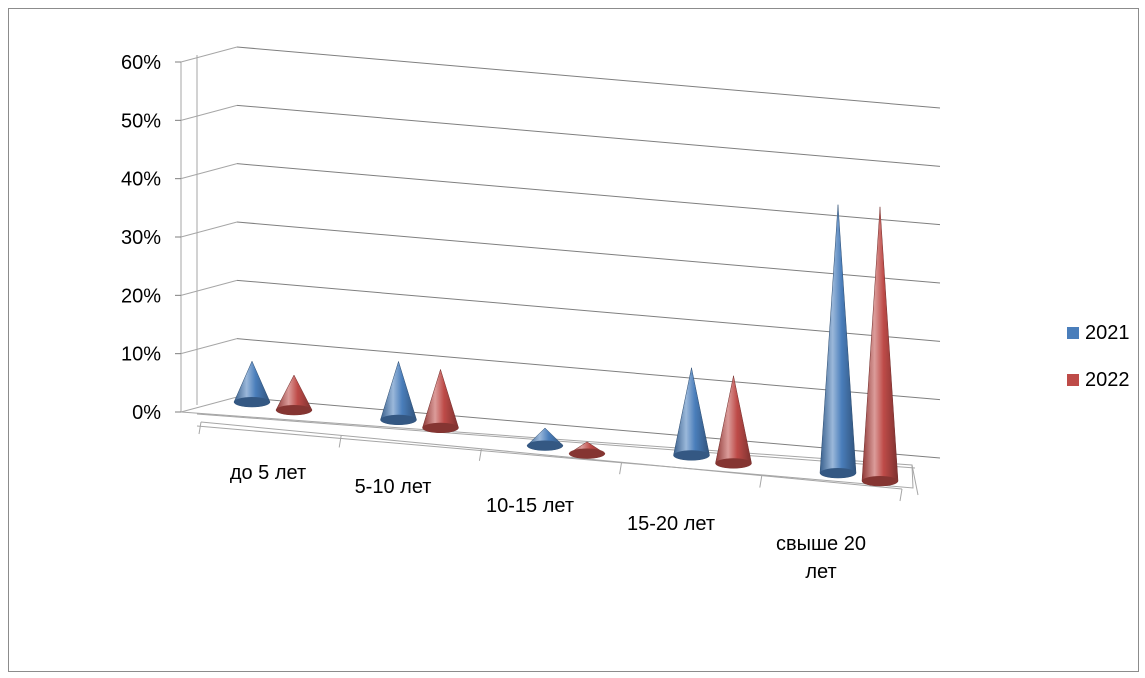  What do you see at coordinates (551, 455) in the screenshot?
I see `x-axis-line` at bounding box center [551, 455].